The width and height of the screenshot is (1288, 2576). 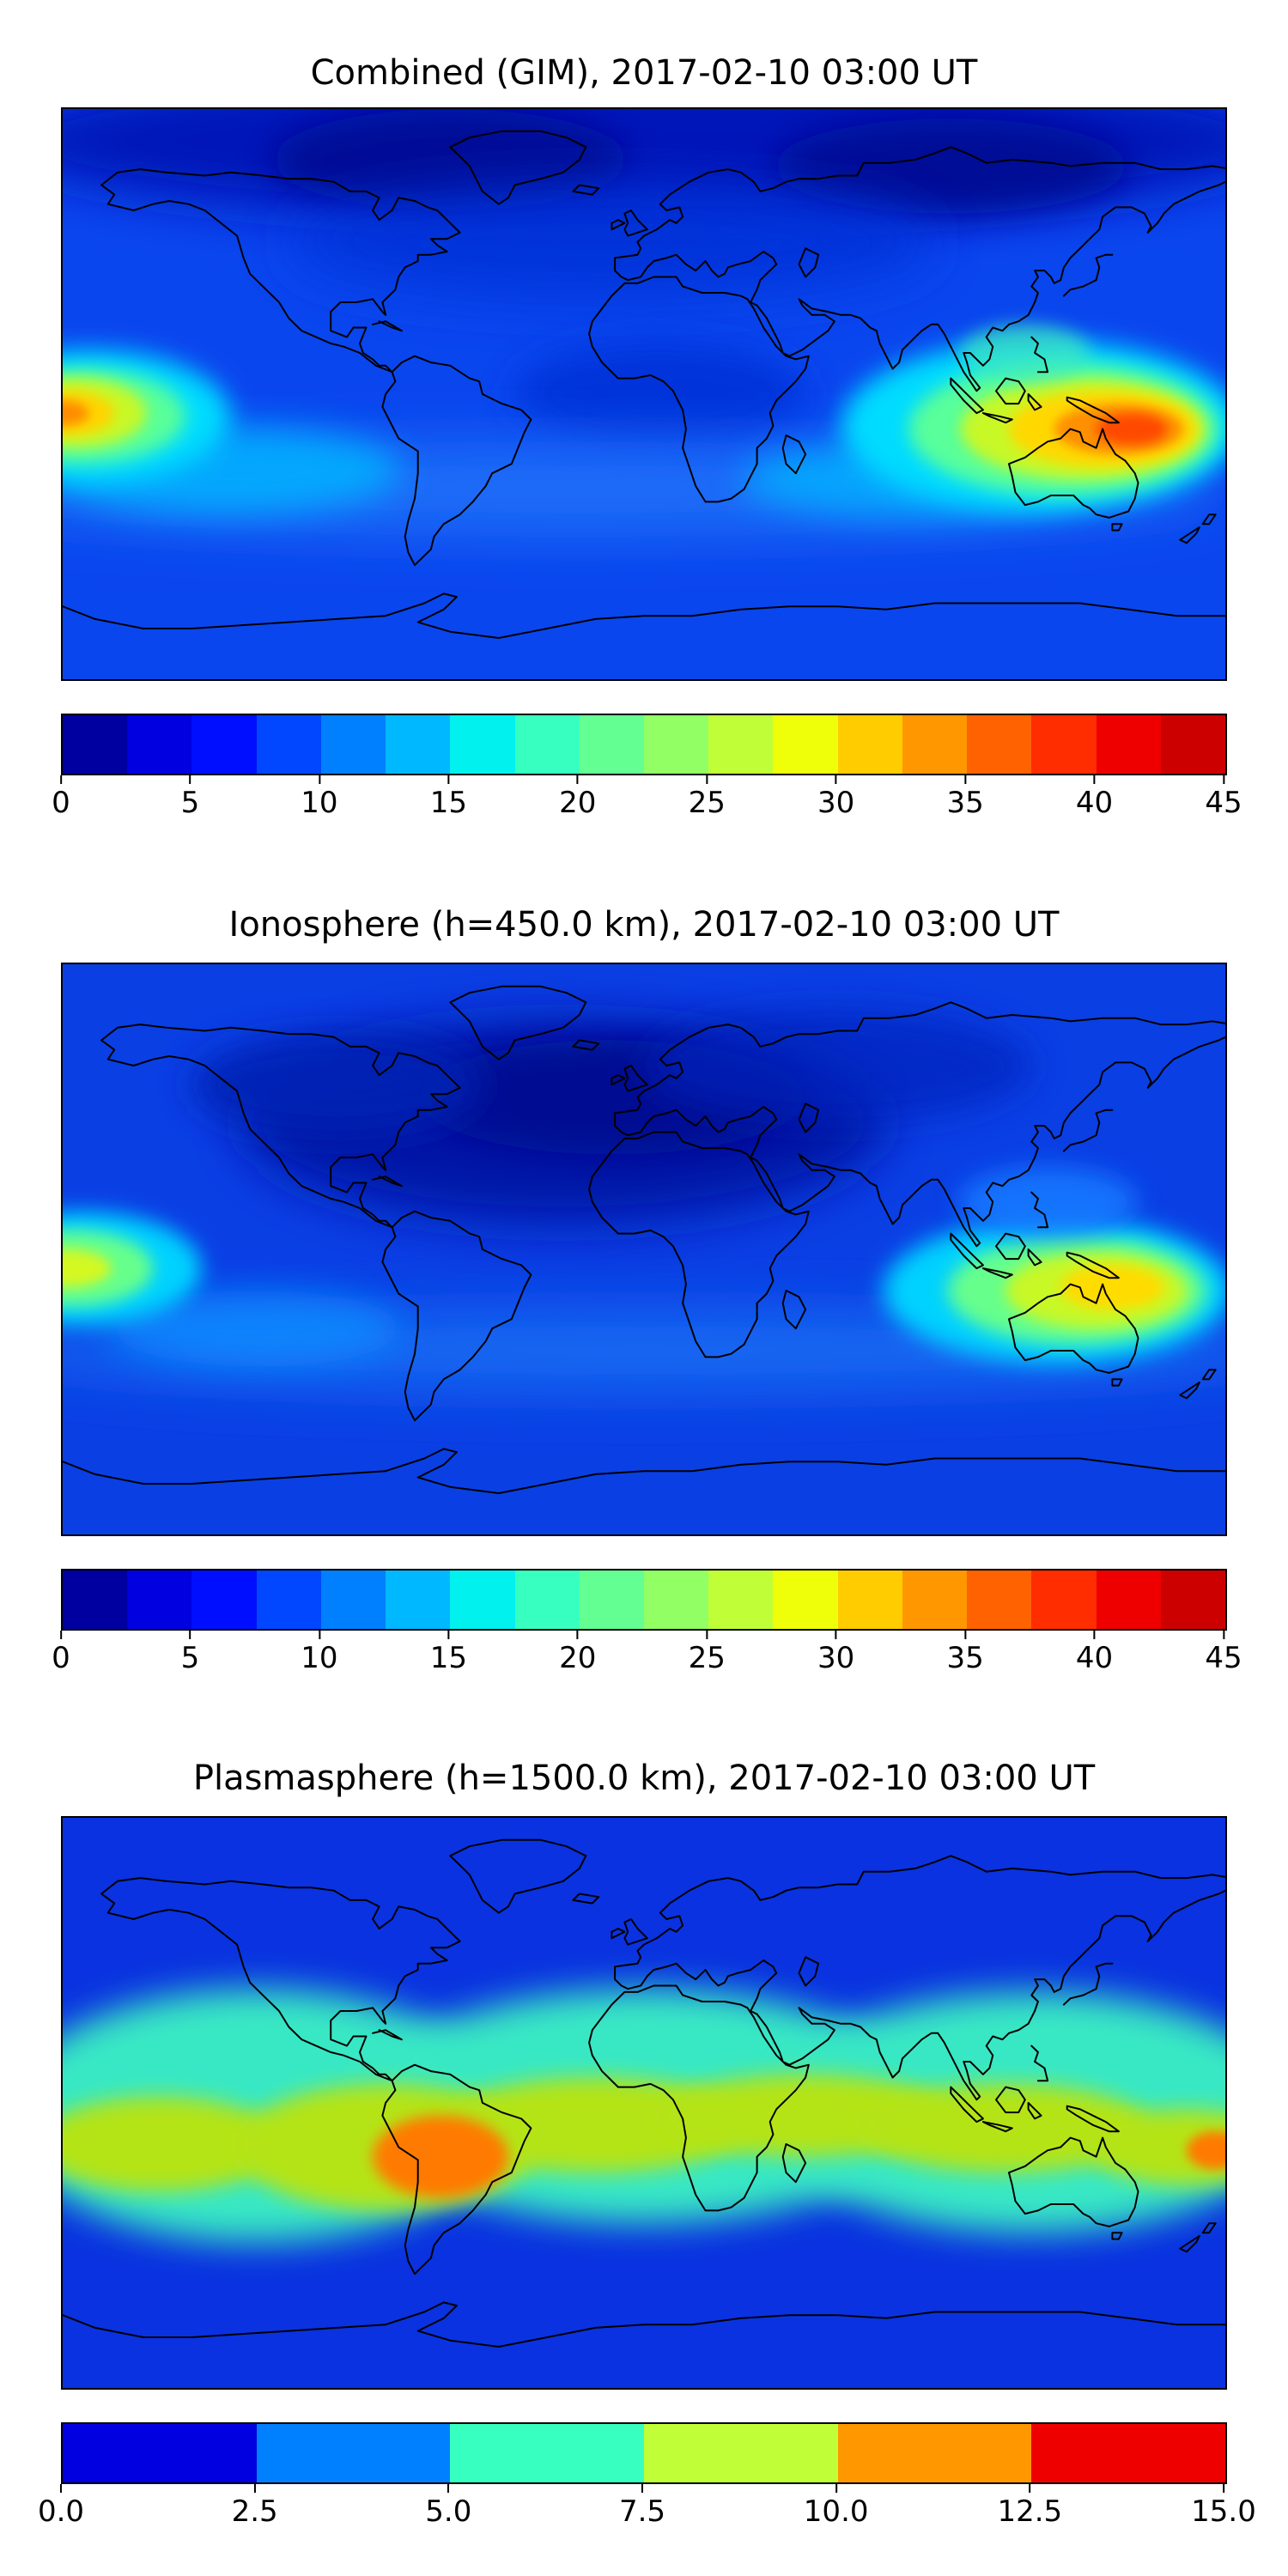 I want to click on colorbar-tick: 30, so click(x=835, y=1653).